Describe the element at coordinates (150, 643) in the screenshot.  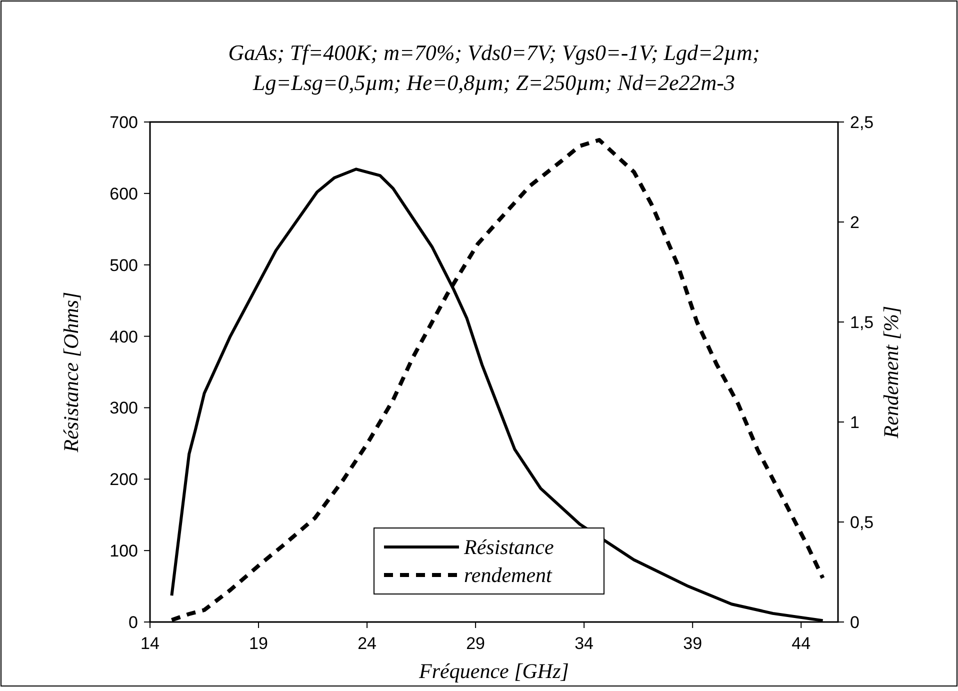
I see `x-tick-label: 14` at that location.